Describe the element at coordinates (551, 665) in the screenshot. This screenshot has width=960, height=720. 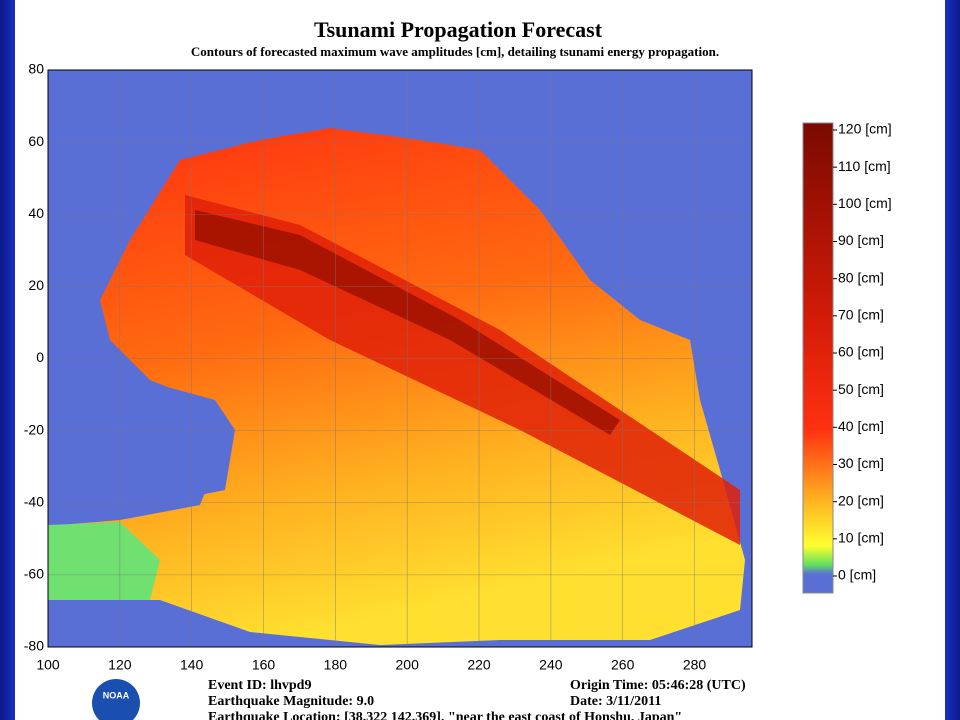
I see `x-tick-label: 240` at that location.